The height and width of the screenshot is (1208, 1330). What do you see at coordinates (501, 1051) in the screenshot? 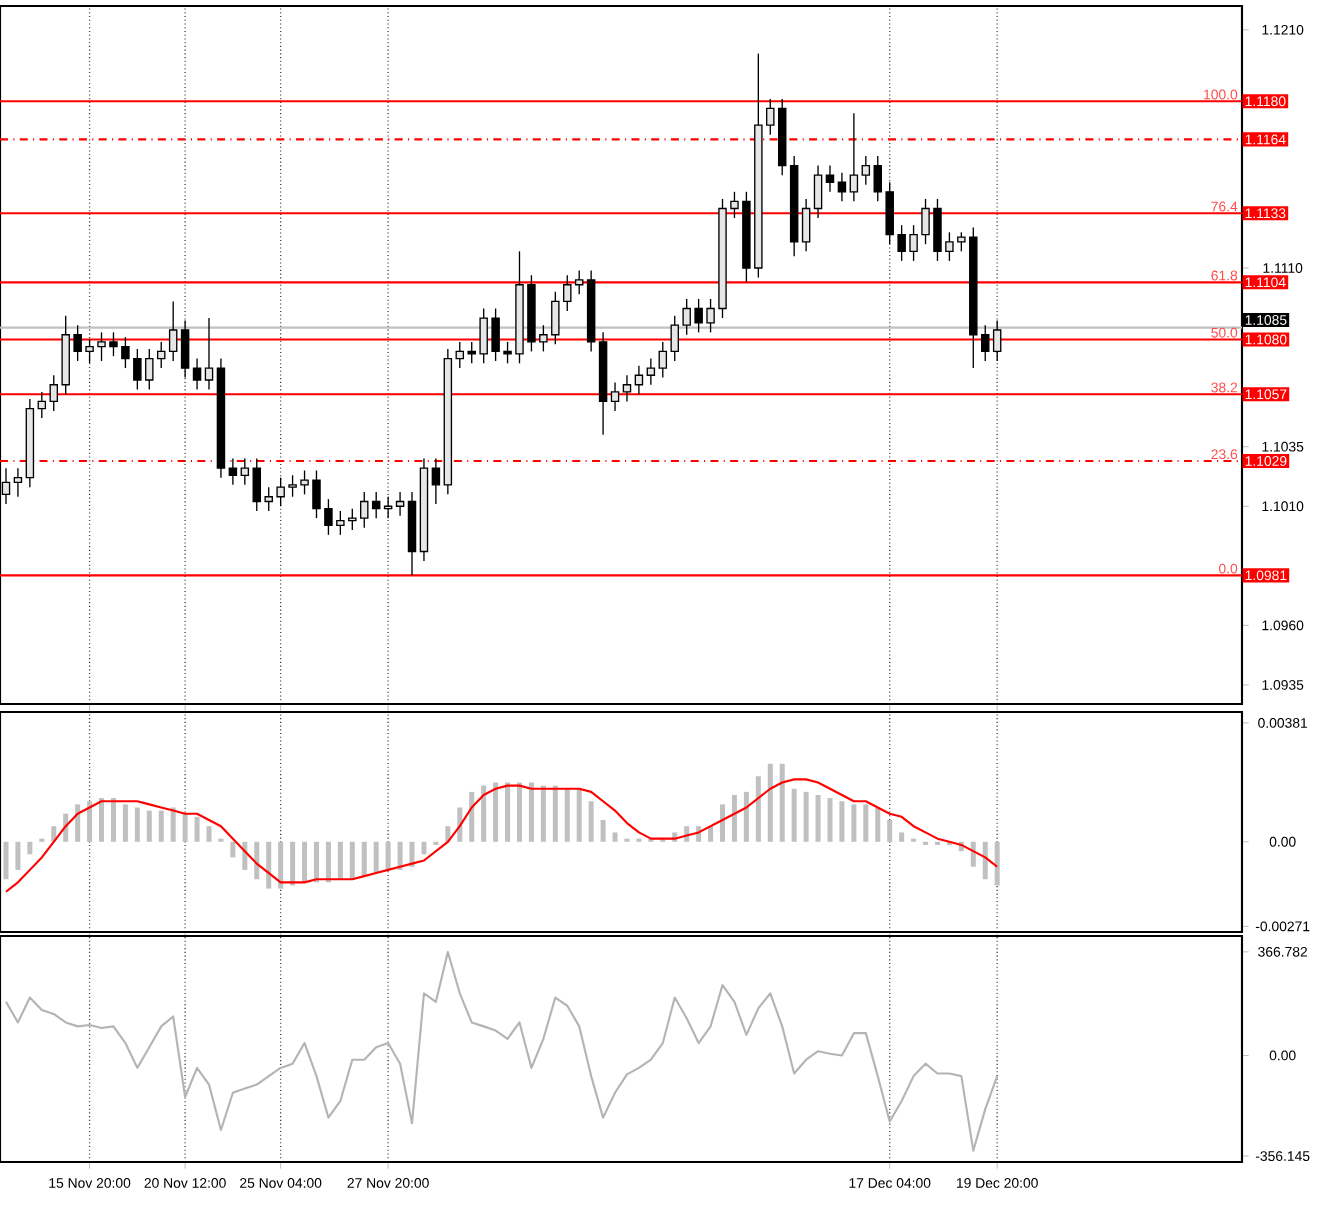
I see `line-series` at bounding box center [501, 1051].